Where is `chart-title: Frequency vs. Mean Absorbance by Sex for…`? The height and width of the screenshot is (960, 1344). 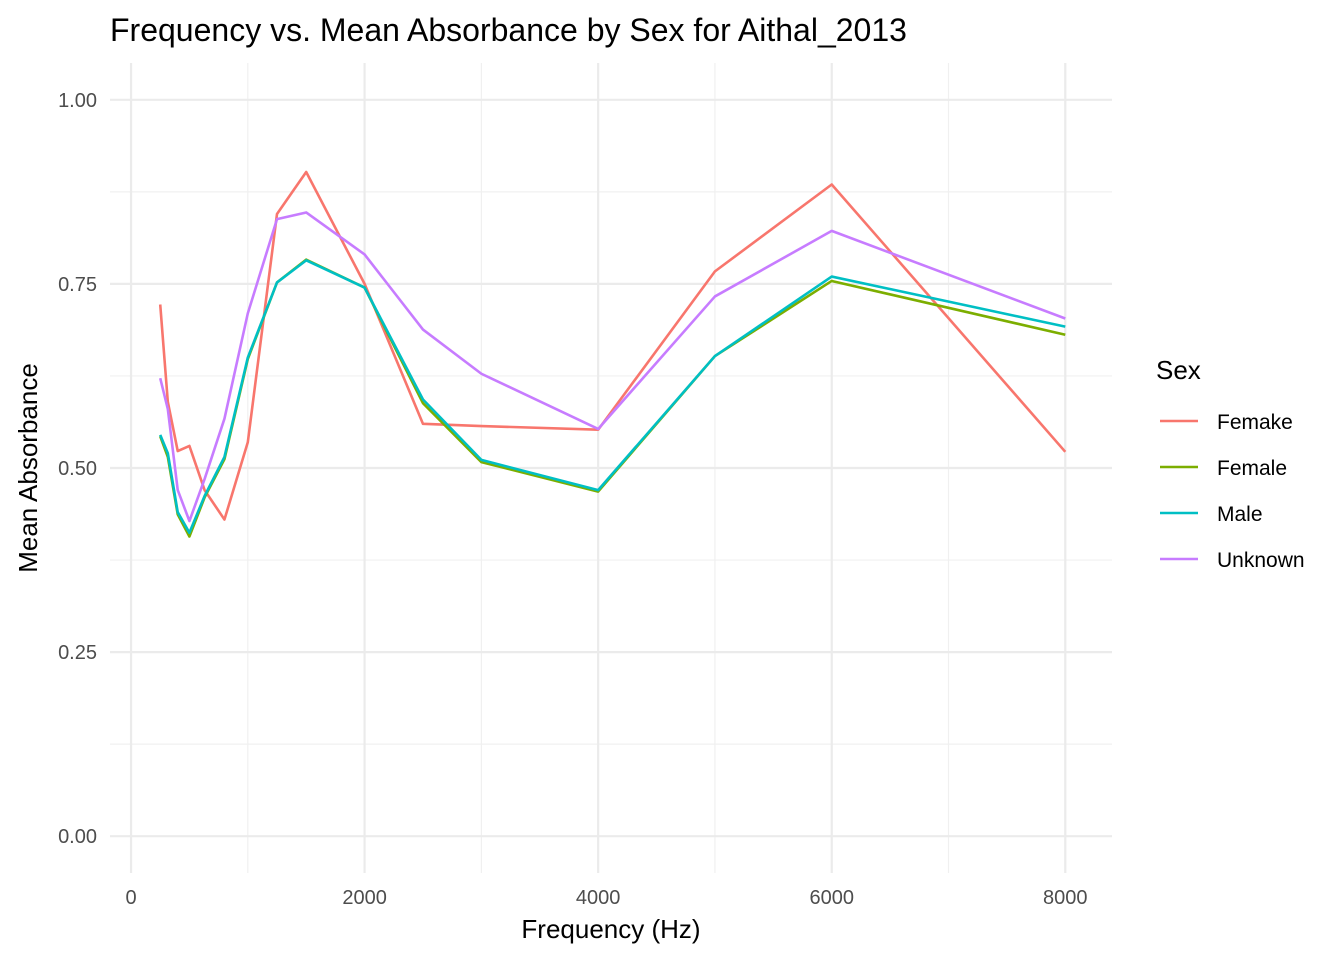
chart-title: Frequency vs. Mean Absorbance by Sex for… is located at coordinates (508, 30).